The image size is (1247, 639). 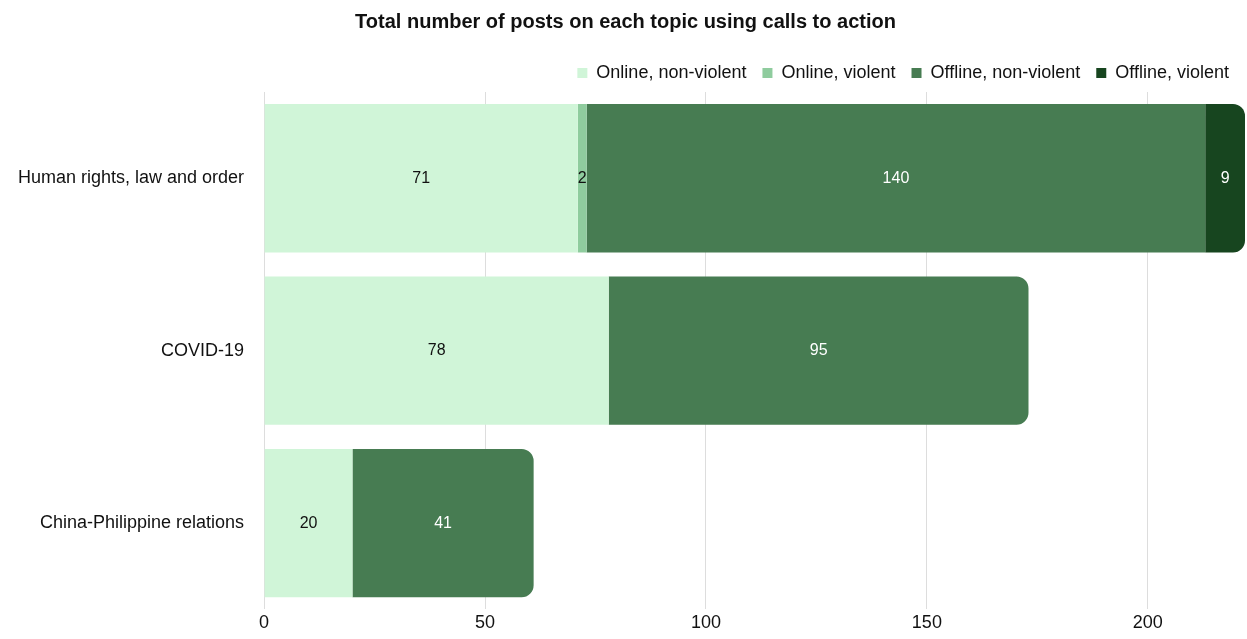 I want to click on data-label: 41, so click(x=443, y=522).